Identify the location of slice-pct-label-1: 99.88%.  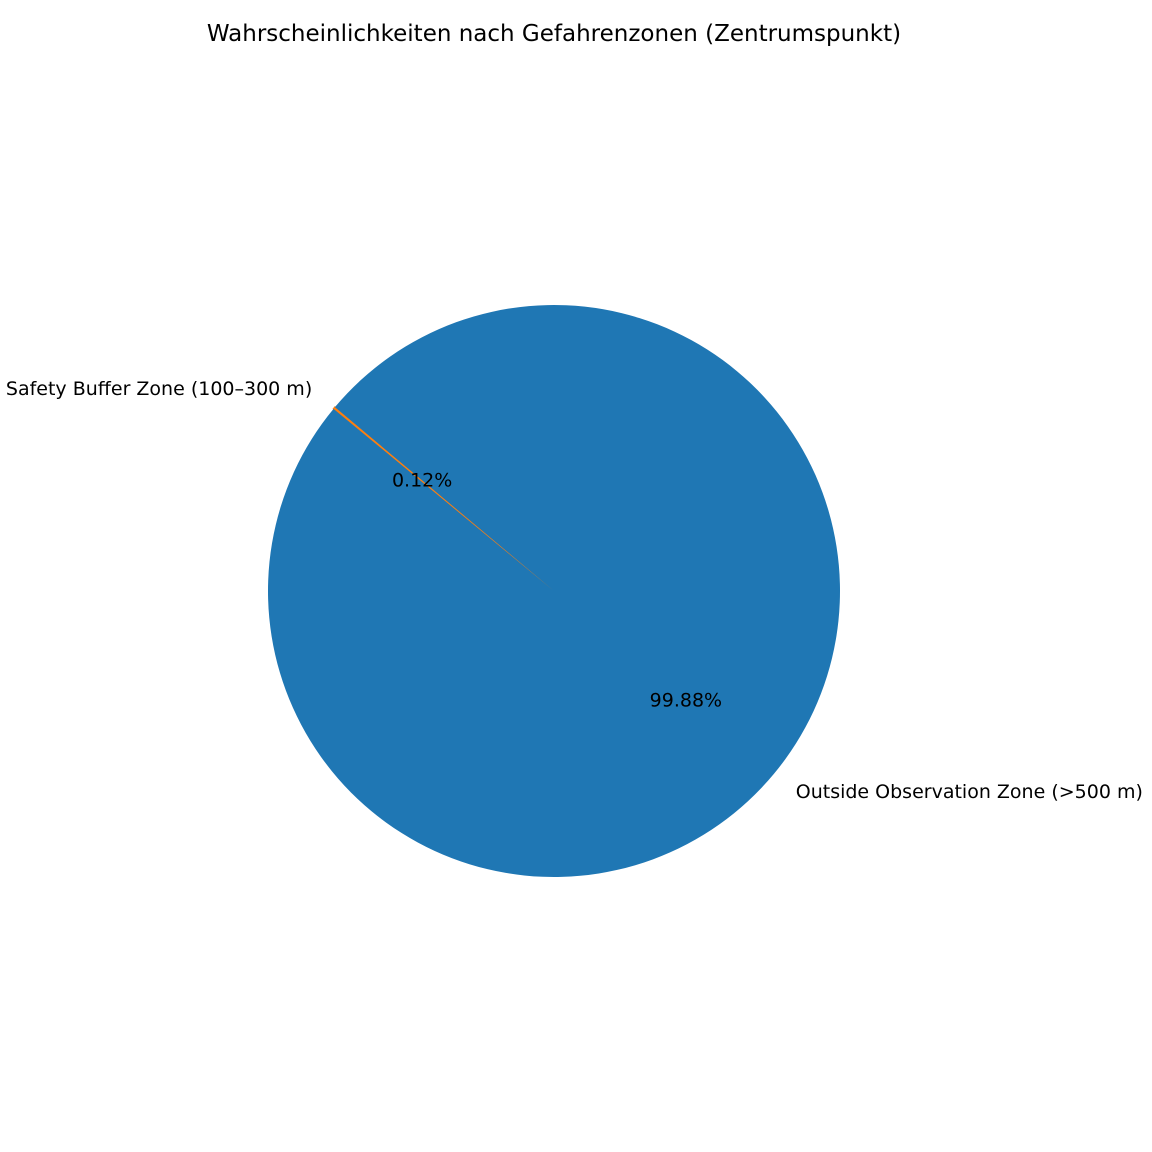
(686, 700).